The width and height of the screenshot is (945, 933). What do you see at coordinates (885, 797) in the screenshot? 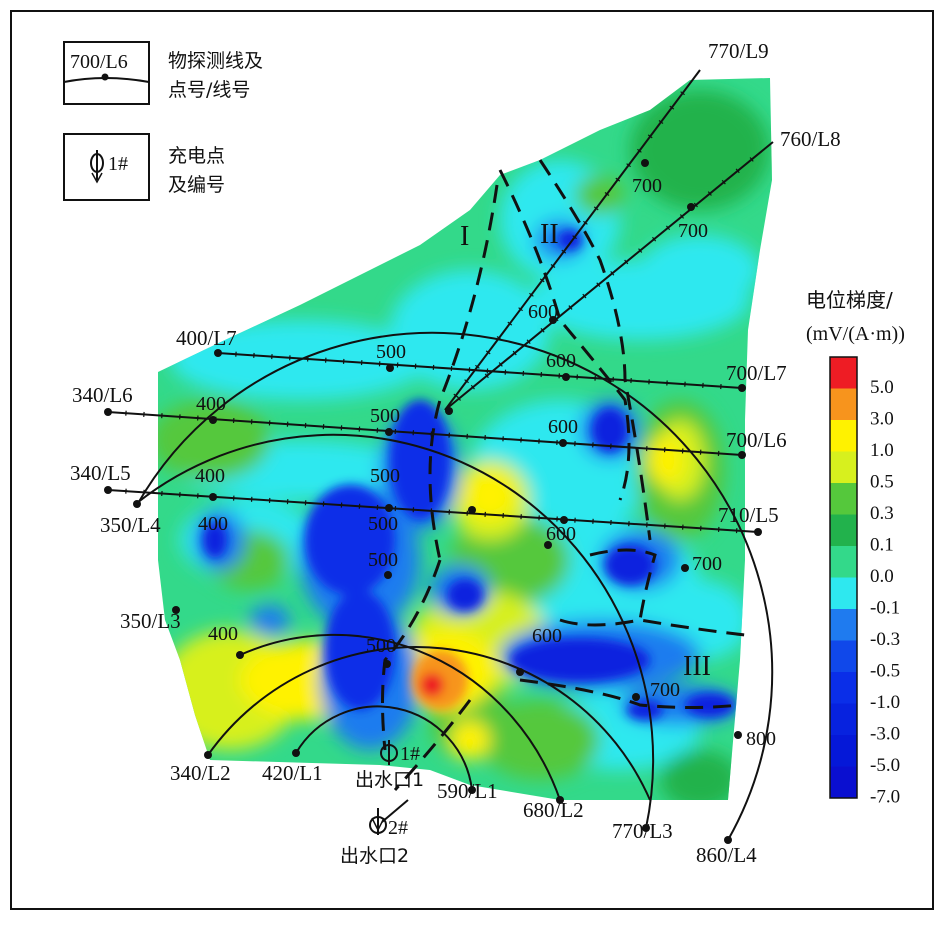
I see `colorbar-level-label: -7.0` at bounding box center [885, 797].